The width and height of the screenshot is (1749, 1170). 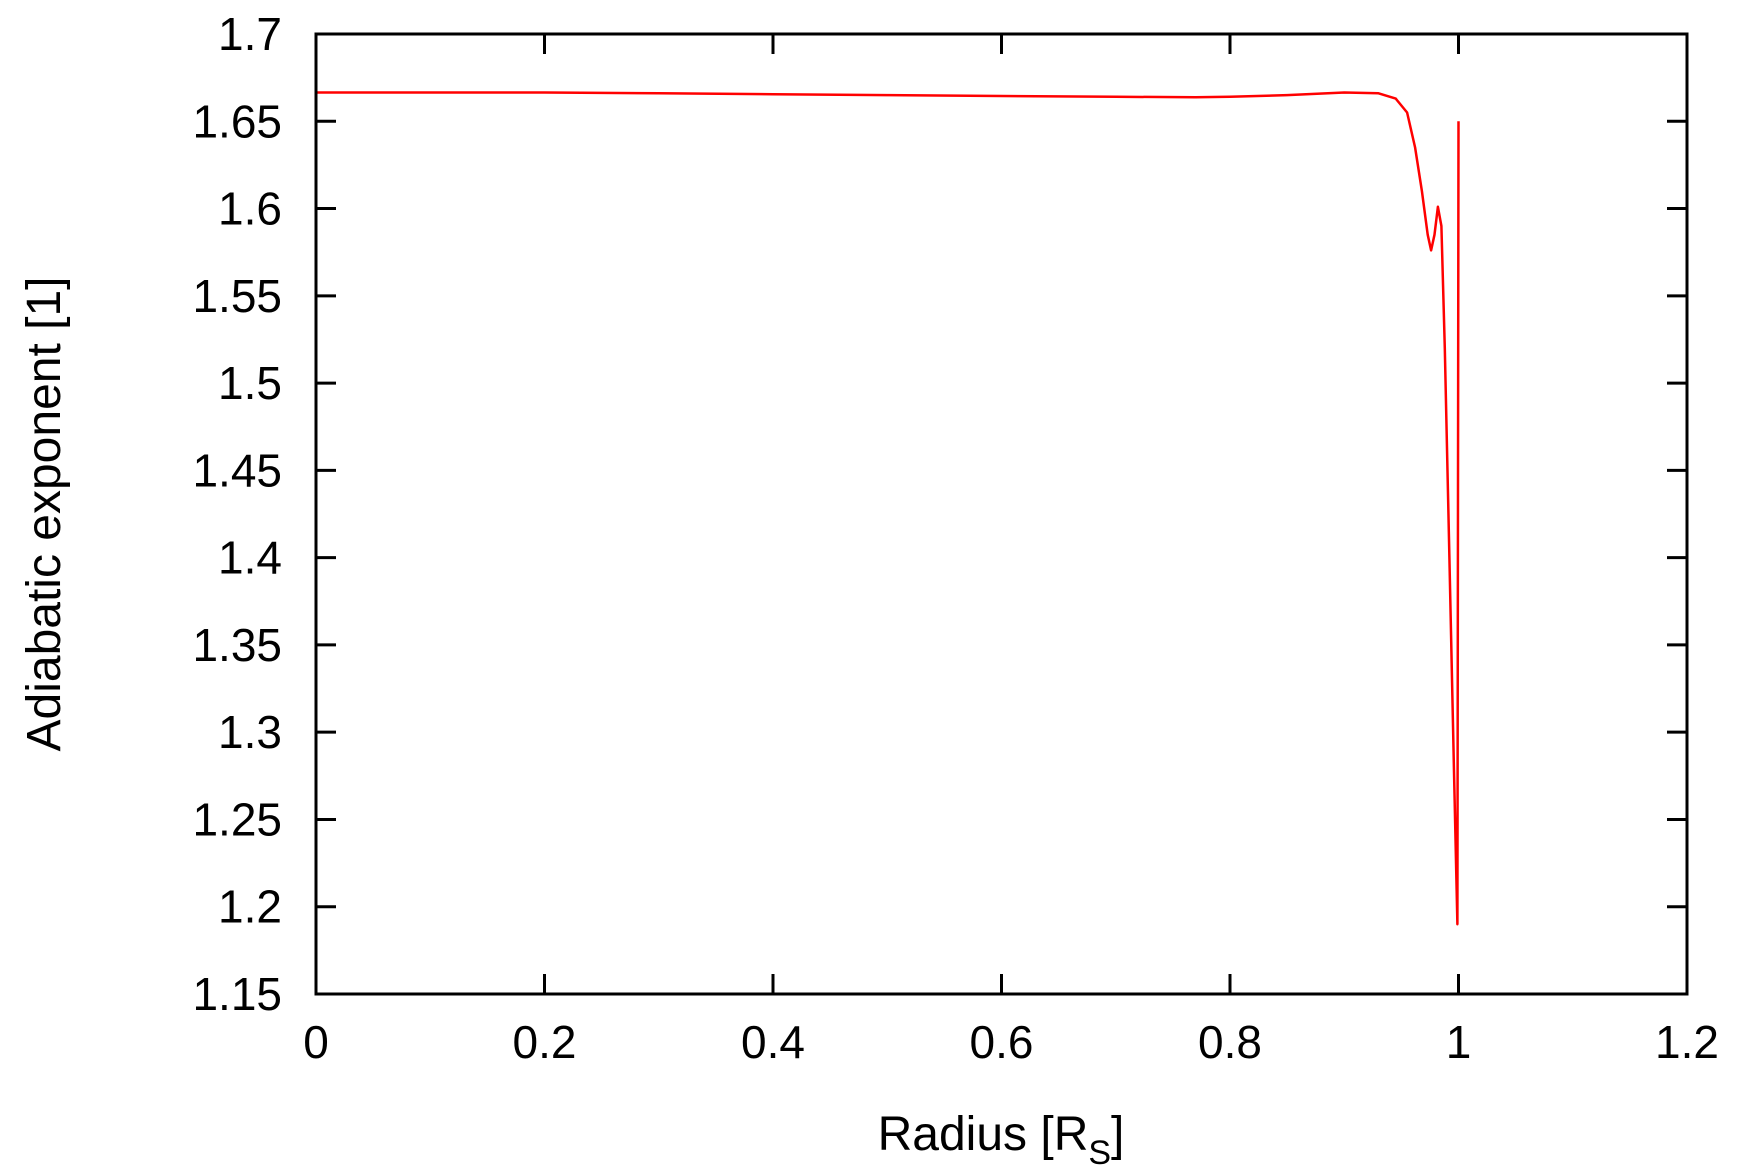 What do you see at coordinates (1687, 1042) in the screenshot?
I see `x-tick-label-6: 1.2` at bounding box center [1687, 1042].